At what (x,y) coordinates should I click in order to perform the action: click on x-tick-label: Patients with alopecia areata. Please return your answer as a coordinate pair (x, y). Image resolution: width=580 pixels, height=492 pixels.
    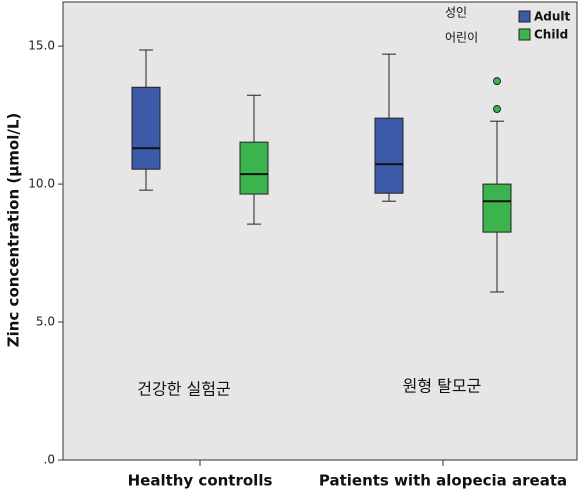
    Looking at the image, I should click on (443, 481).